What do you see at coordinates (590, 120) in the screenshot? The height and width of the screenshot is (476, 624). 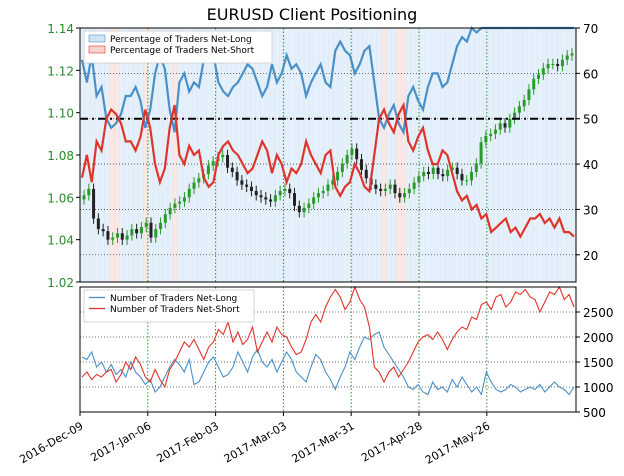 I see `pct-tick-label: 50` at bounding box center [590, 120].